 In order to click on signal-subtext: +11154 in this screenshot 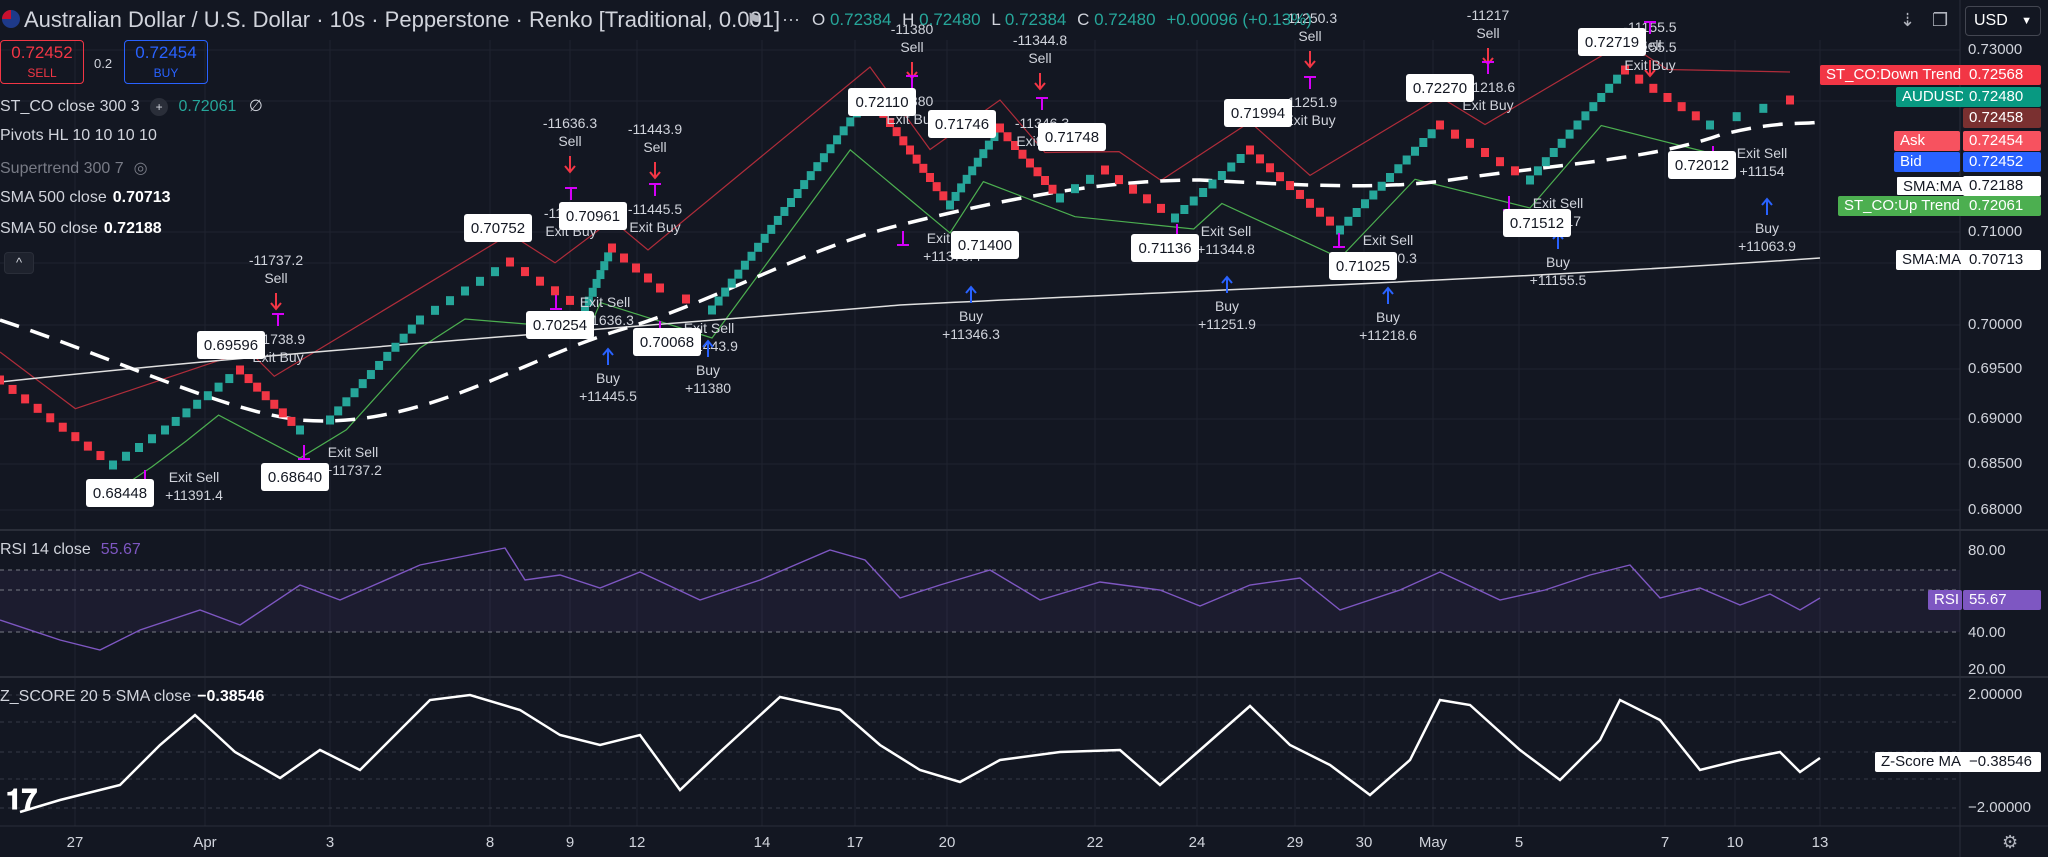, I will do `click(1761, 171)`.